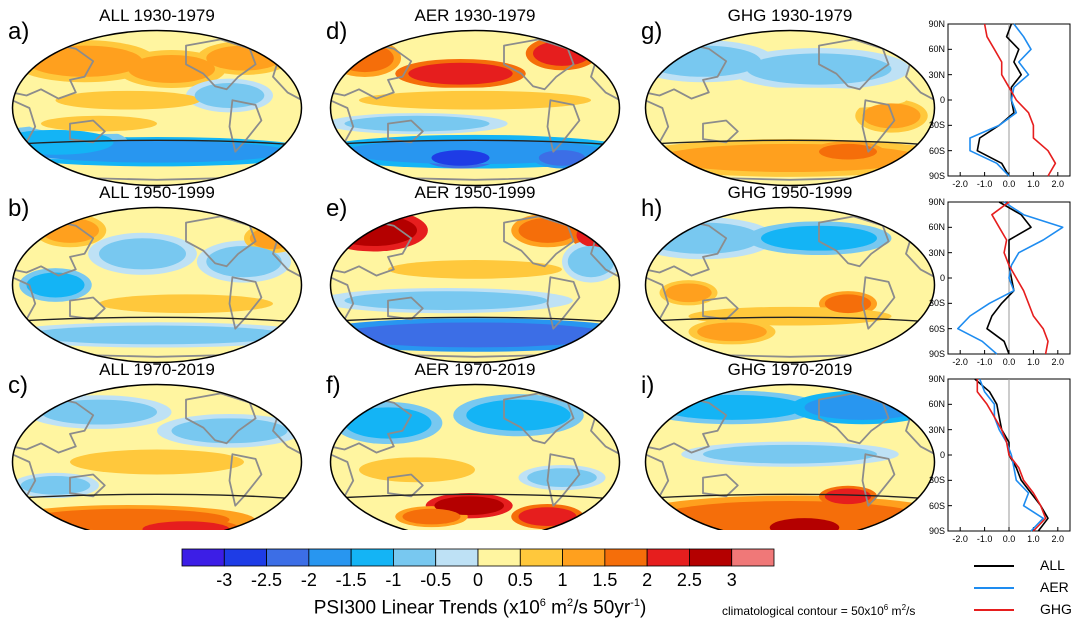  Describe the element at coordinates (1052, 565) in the screenshot. I see `legend-label-all: ALL` at that location.